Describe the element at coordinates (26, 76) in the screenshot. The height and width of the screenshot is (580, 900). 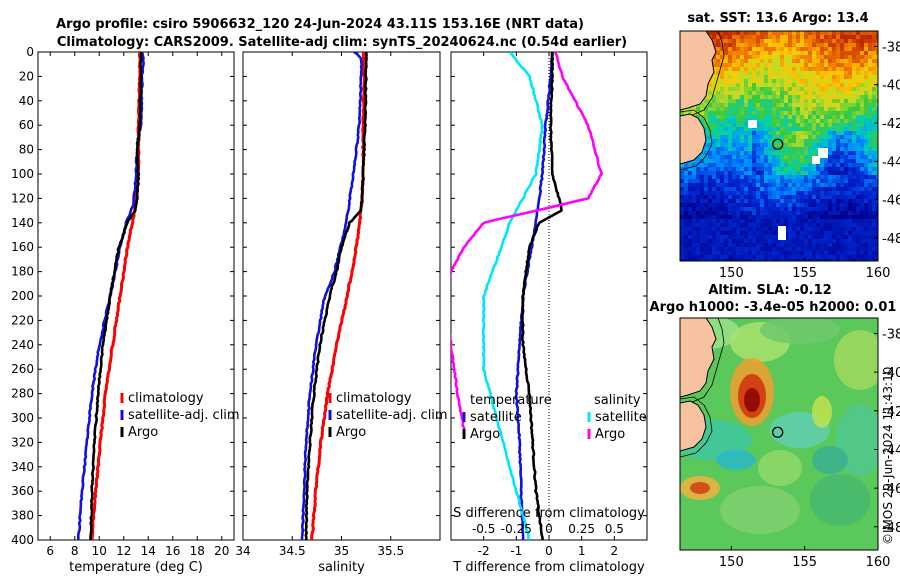
I see `y-tick-label: 20` at that location.